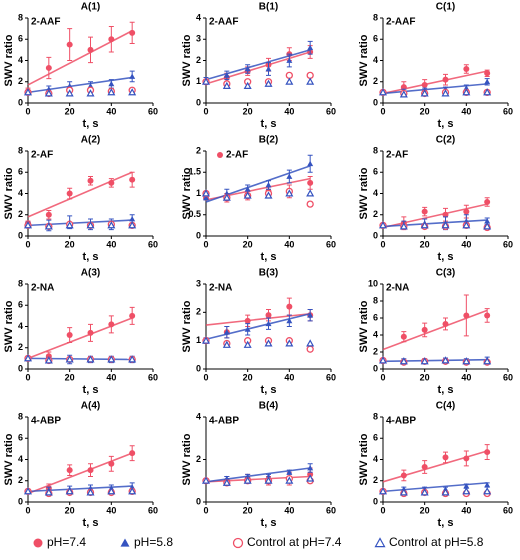 This screenshot has width=520, height=560. What do you see at coordinates (373, 283) in the screenshot?
I see `y-tick-label: 10` at bounding box center [373, 283].